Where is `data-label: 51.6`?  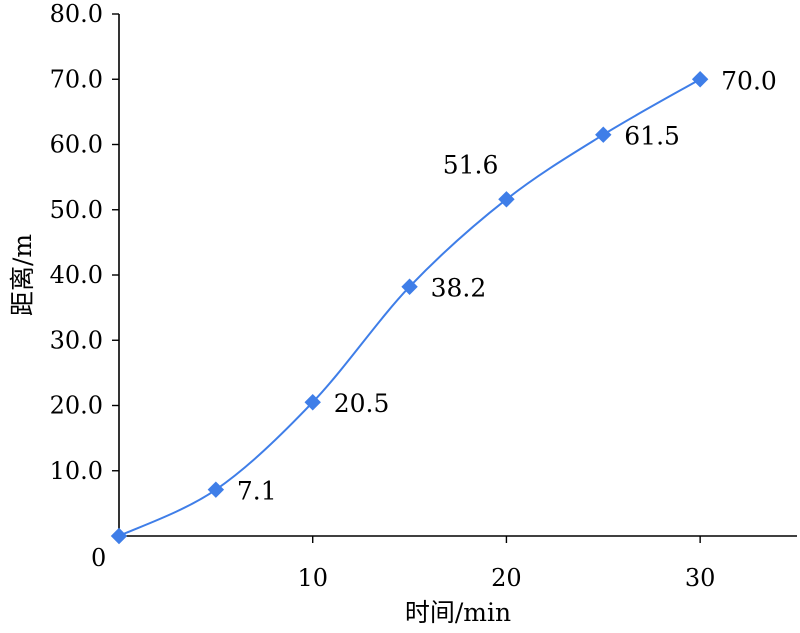
data-label: 51.6 is located at coordinates (471, 164).